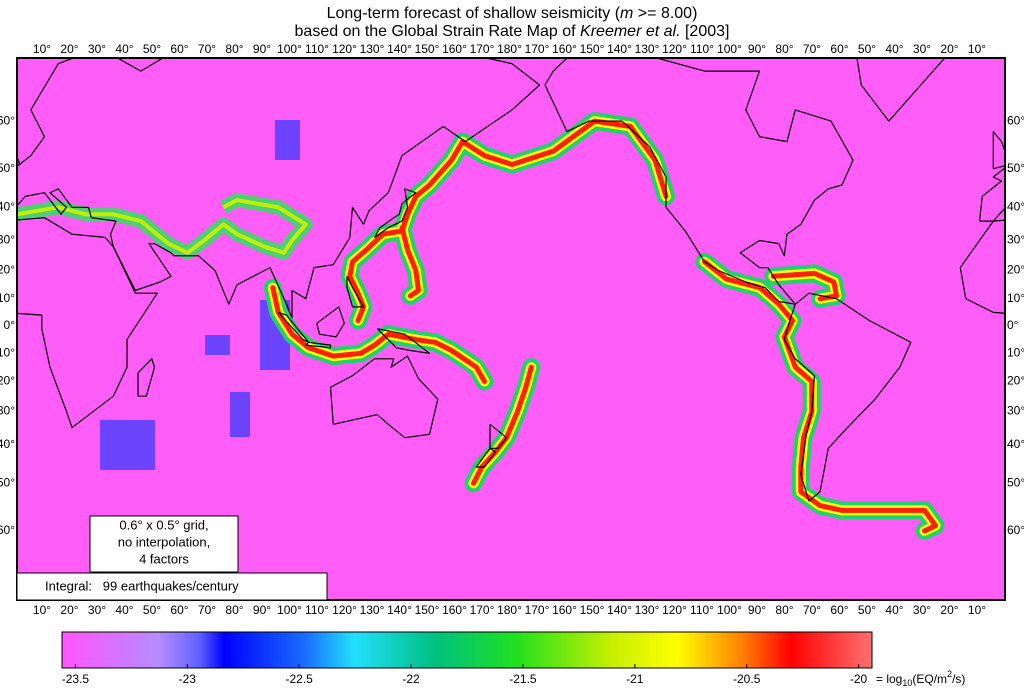 The width and height of the screenshot is (1024, 692). I want to click on longitude-label: 90°, so click(757, 610).